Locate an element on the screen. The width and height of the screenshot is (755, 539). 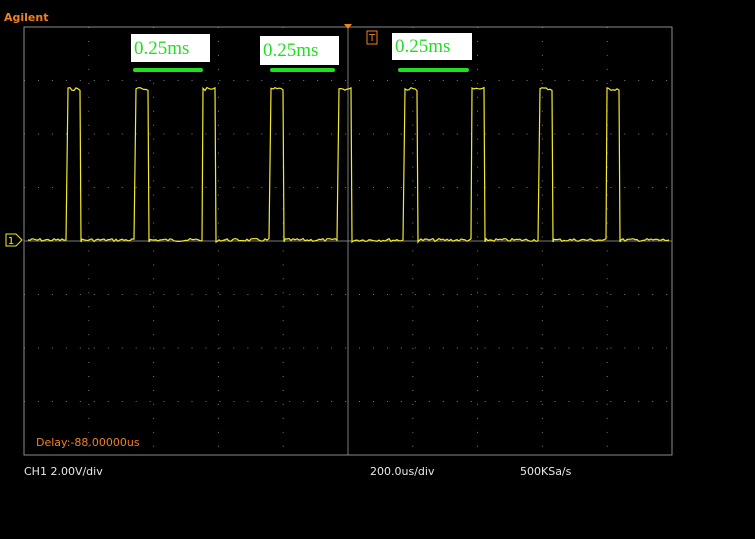
trigger-position-marker is located at coordinates (348, 26).